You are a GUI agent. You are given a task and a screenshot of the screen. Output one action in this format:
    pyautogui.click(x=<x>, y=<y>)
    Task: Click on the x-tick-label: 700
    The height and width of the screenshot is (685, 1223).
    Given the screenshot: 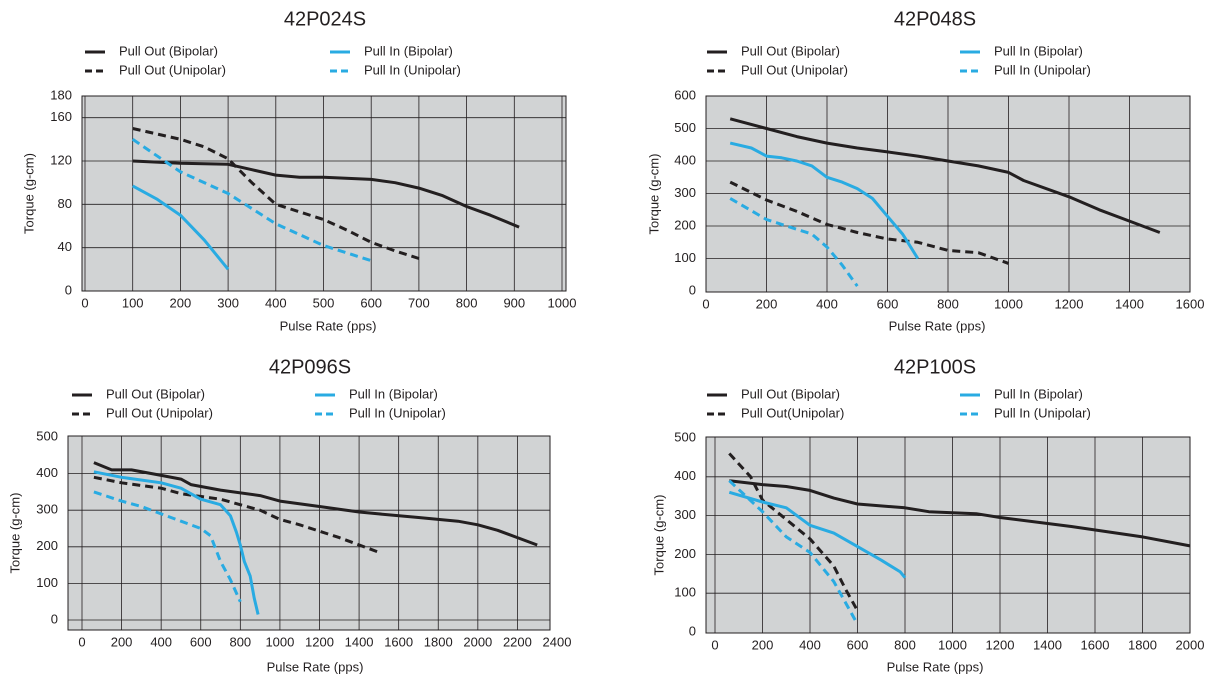 What is the action you would take?
    pyautogui.click(x=419, y=302)
    